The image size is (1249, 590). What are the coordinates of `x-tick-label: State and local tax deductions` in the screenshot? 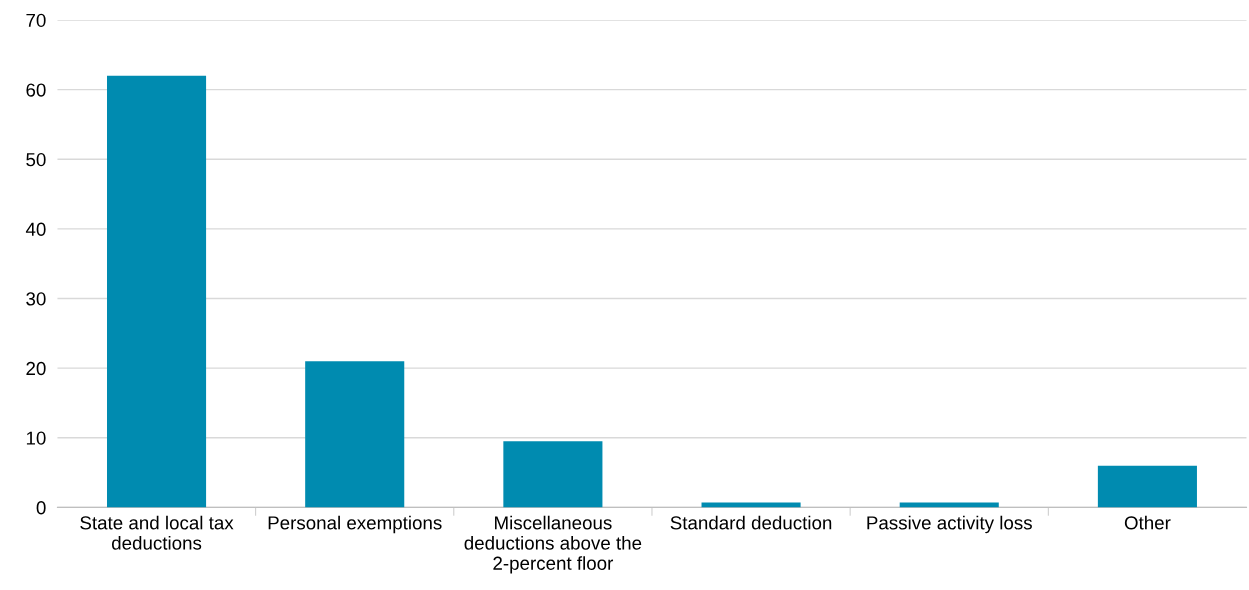 It's located at (157, 532).